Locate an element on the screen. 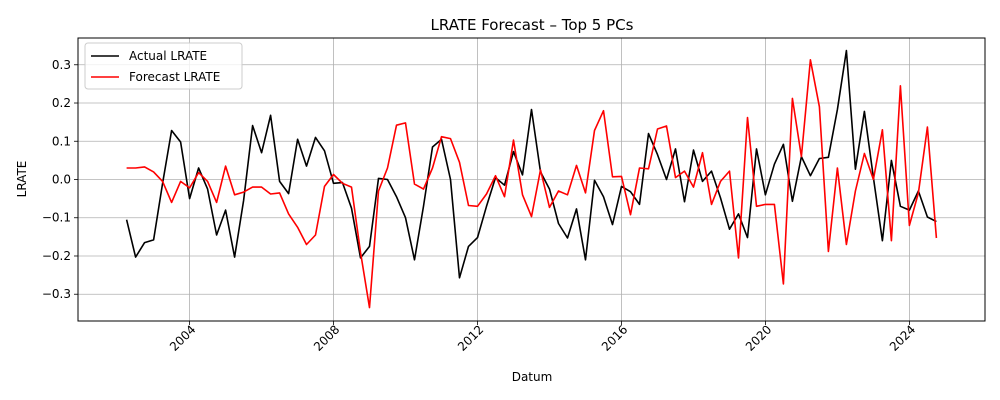 The image size is (1000, 400). chart-title: LRATE Forecast – Top 5 PCs is located at coordinates (532, 25).